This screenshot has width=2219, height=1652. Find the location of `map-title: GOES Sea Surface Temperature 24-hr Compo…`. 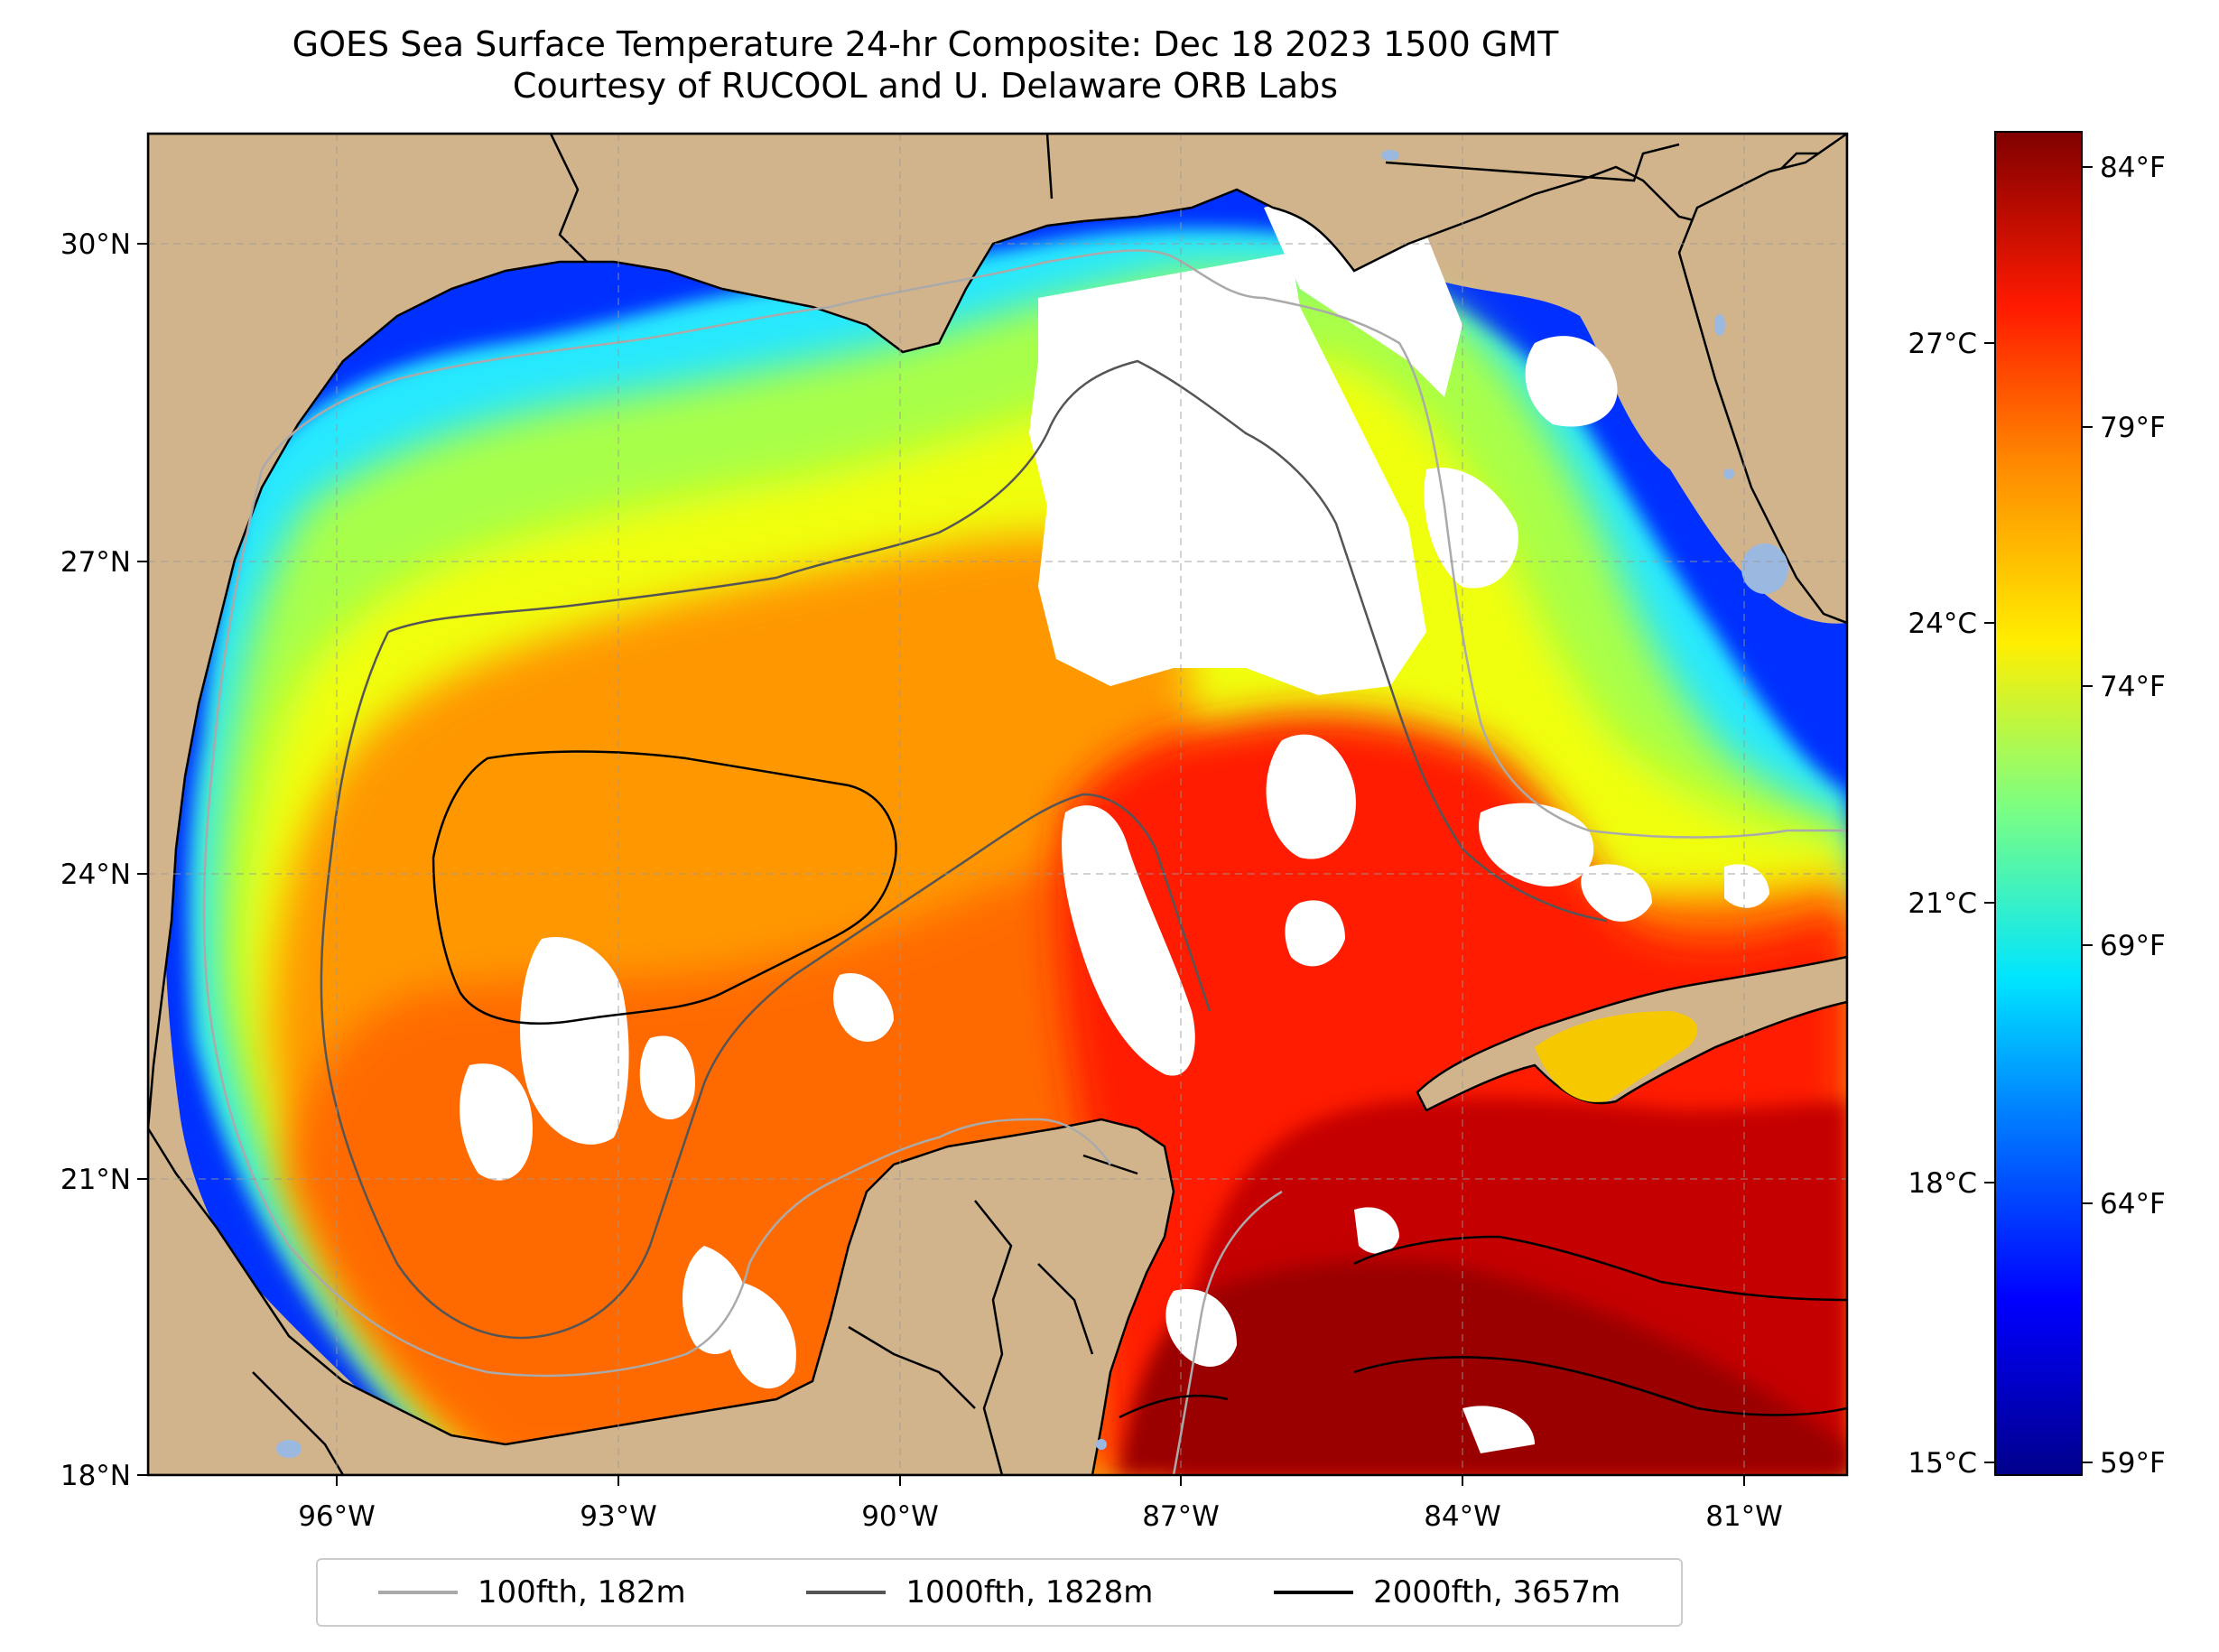

map-title: GOES Sea Surface Temperature 24-hr Compo… is located at coordinates (926, 65).